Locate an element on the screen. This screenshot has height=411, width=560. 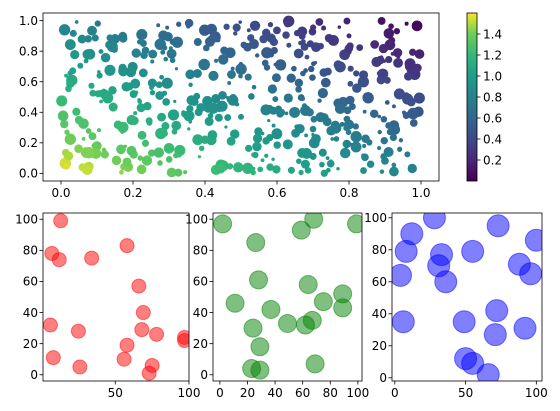
green-x-tick-label: 20 is located at coordinates (247, 393).